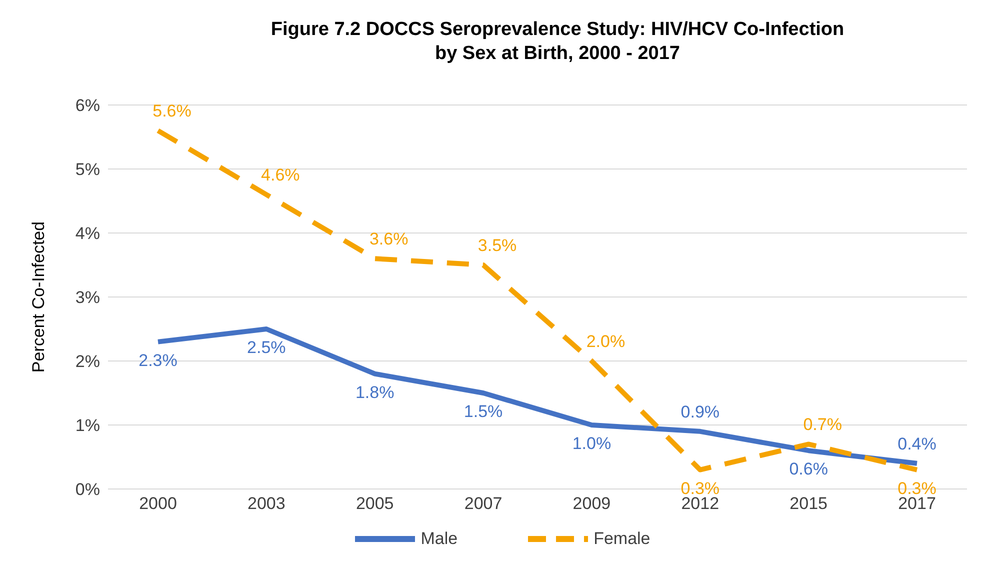 The height and width of the screenshot is (587, 995). Describe the element at coordinates (158, 360) in the screenshot. I see `data-label: 2.3%` at that location.